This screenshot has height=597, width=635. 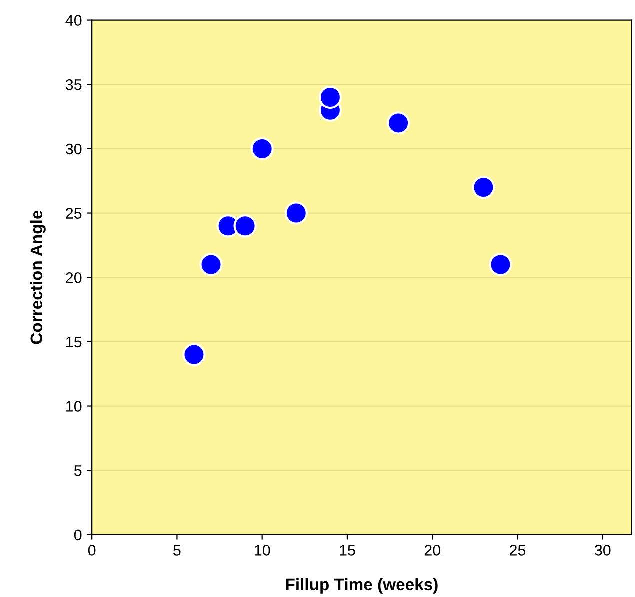 What do you see at coordinates (74, 84) in the screenshot?
I see `y-tick-label: 35` at bounding box center [74, 84].